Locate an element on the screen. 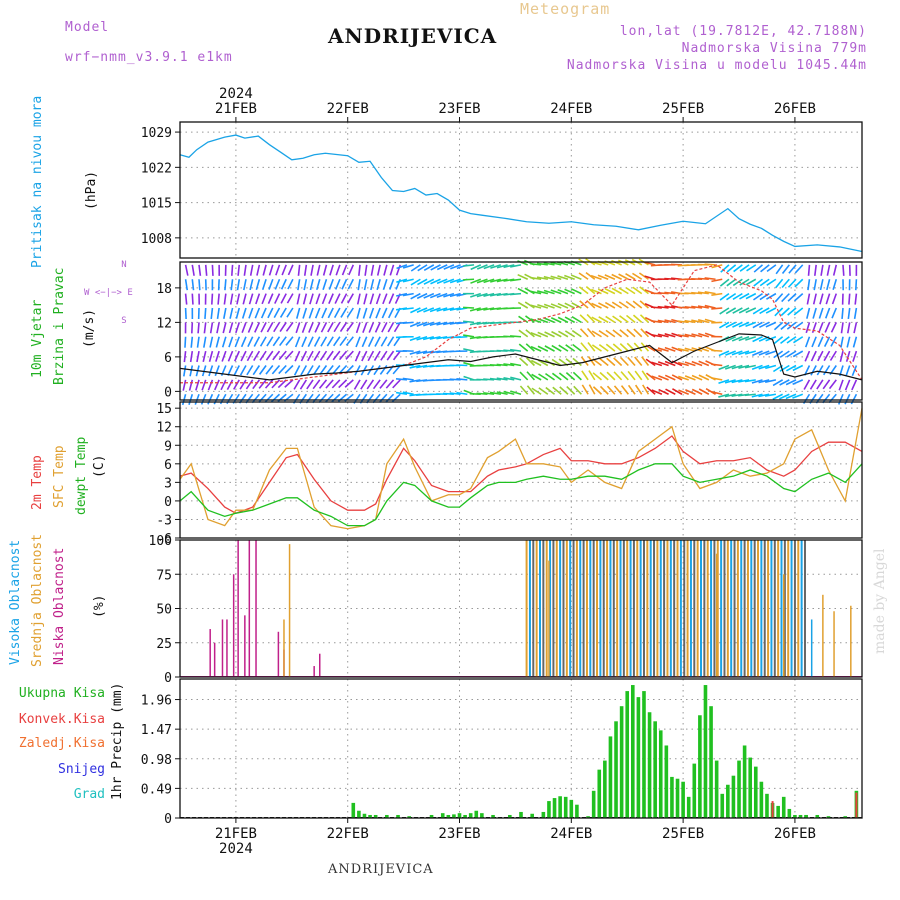 Image resolution: width=900 pixels, height=900 pixels. day-label-top: 21FEB is located at coordinates (236, 109).